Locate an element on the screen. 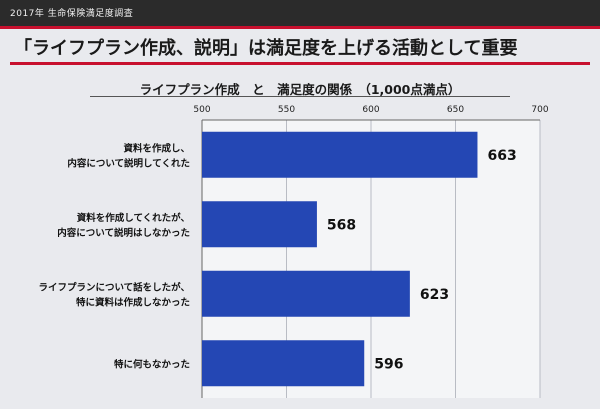 This screenshot has width=600, height=409. headline-divider is located at coordinates (300, 63).